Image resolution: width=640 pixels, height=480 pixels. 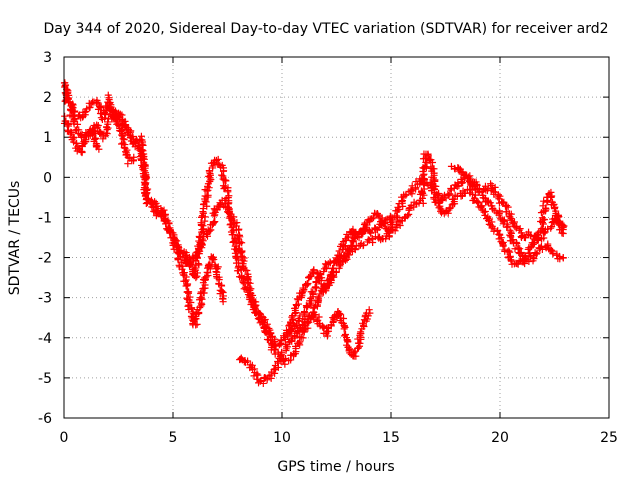 I want to click on x-tick-label: 10, so click(x=282, y=438).